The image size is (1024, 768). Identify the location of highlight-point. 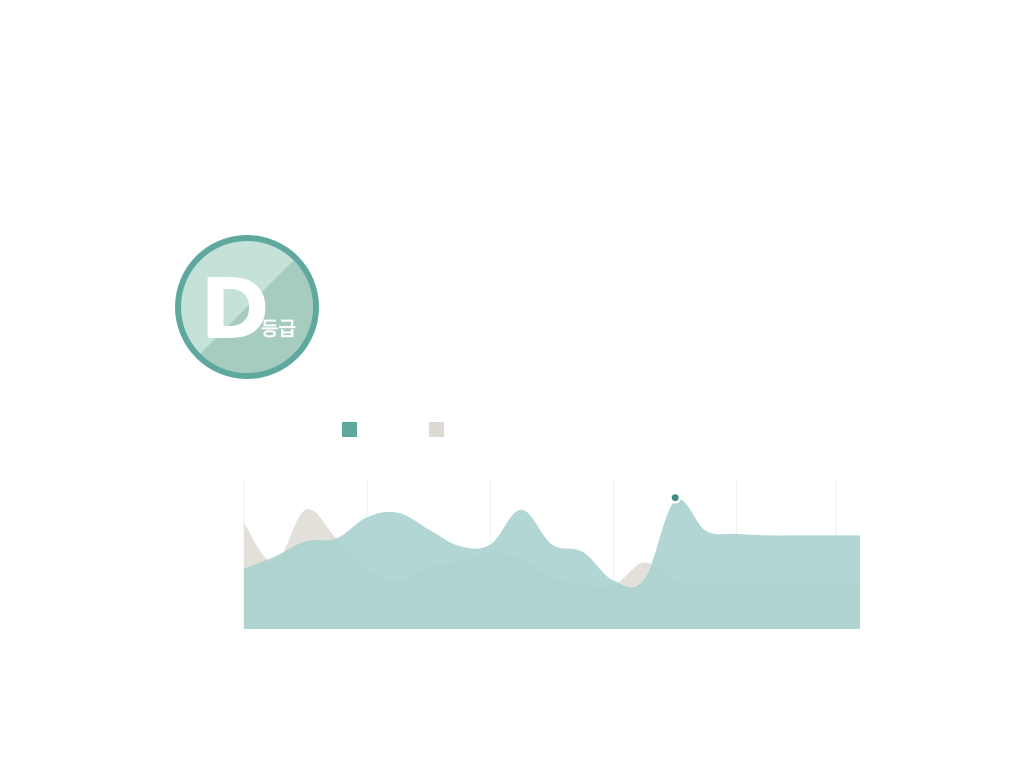
(675, 498).